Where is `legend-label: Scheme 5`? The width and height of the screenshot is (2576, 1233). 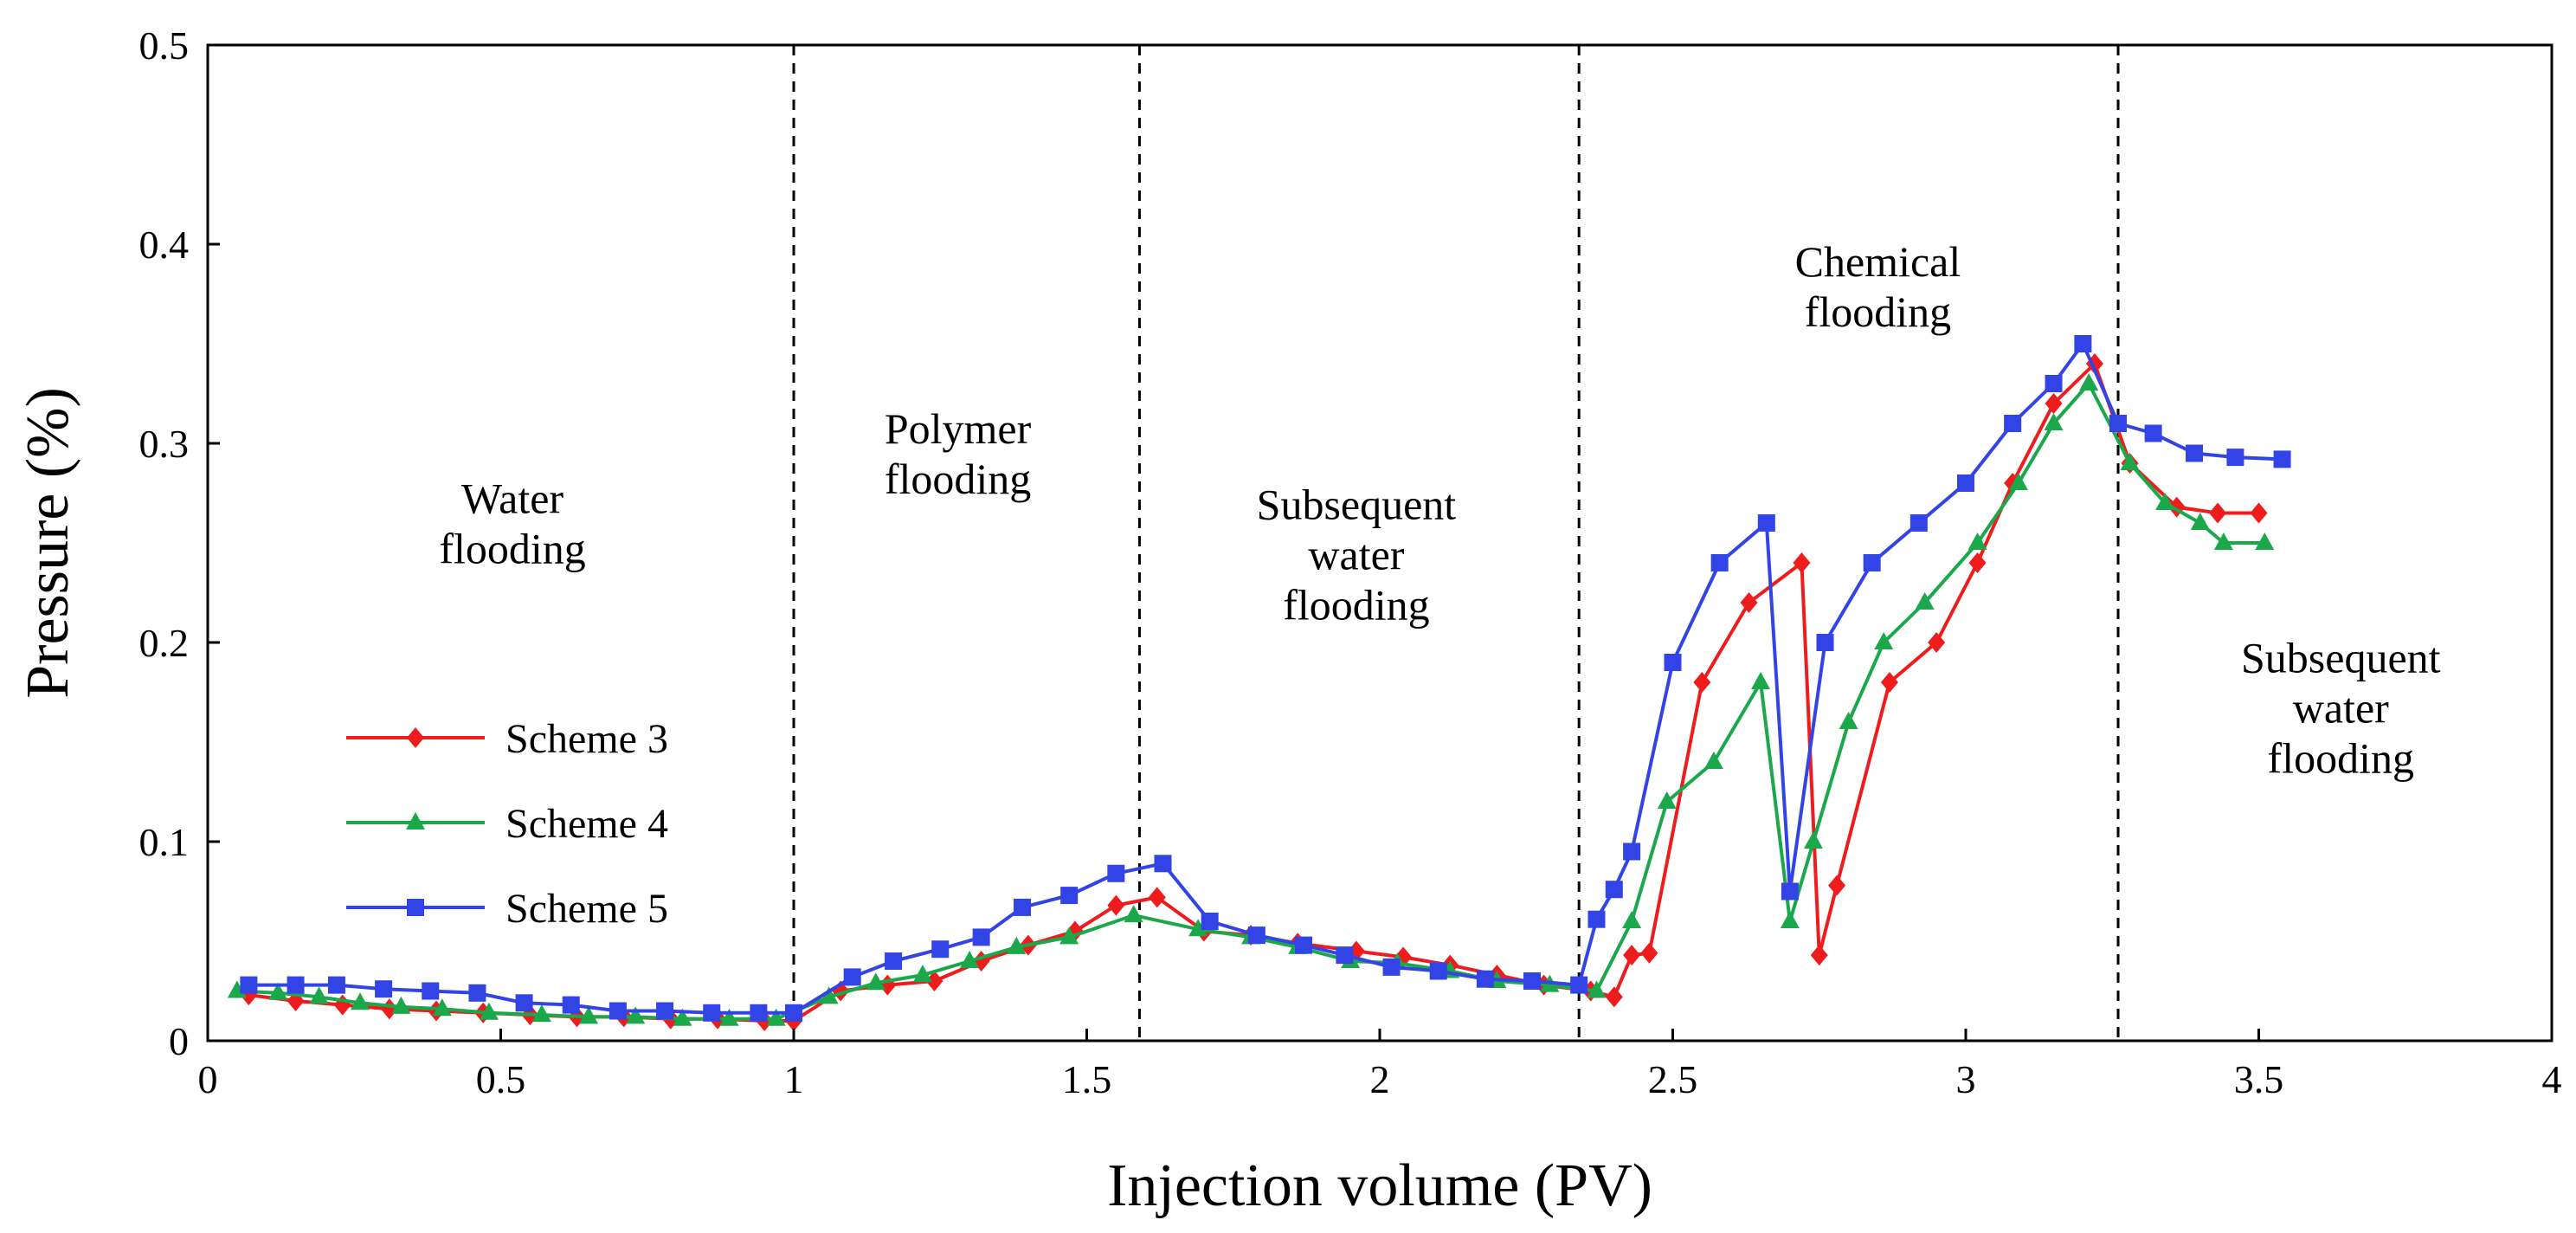
legend-label: Scheme 5 is located at coordinates (587, 909).